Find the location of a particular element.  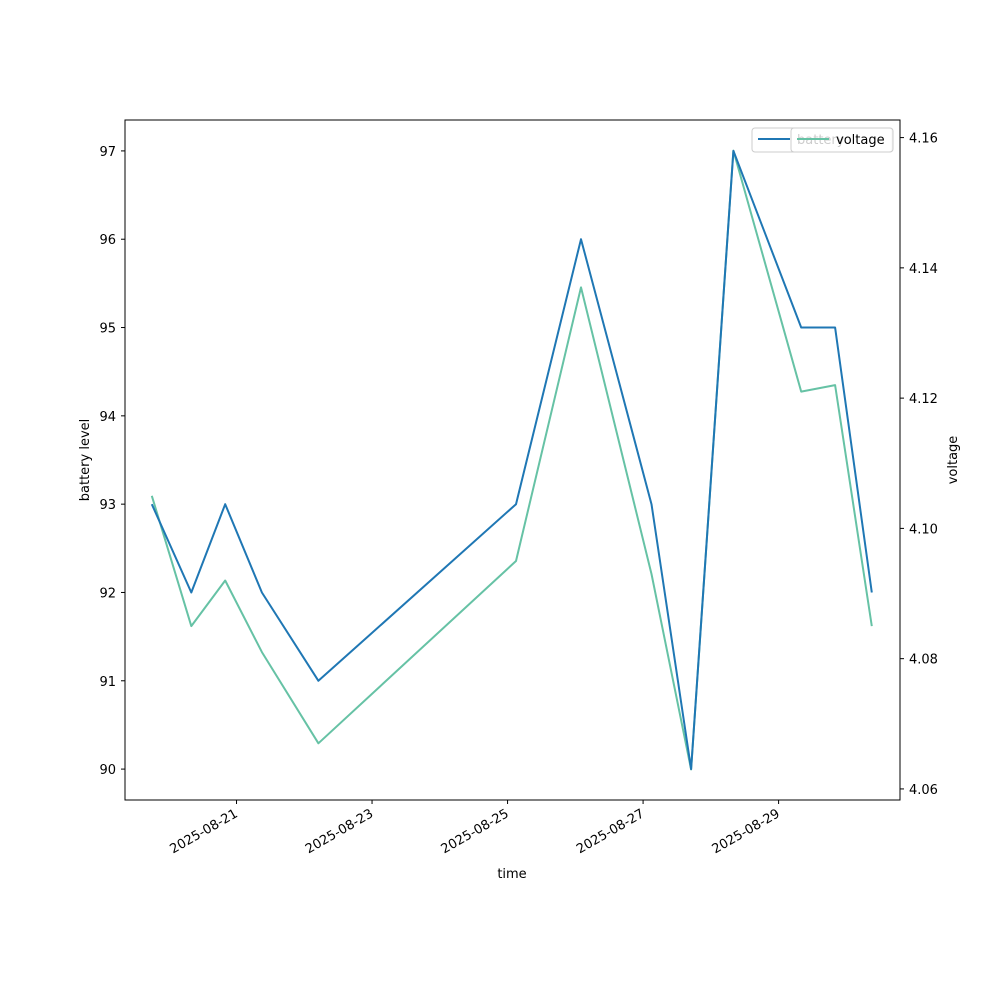

right-y-tick-label: 4.06 is located at coordinates (923, 790).